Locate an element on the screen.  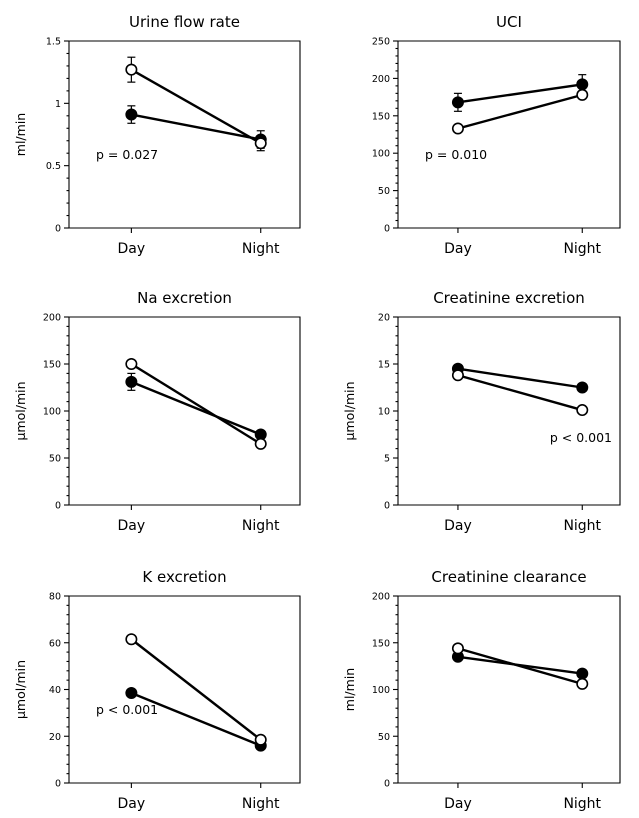
chart-title: K excretion is located at coordinates (184, 577).